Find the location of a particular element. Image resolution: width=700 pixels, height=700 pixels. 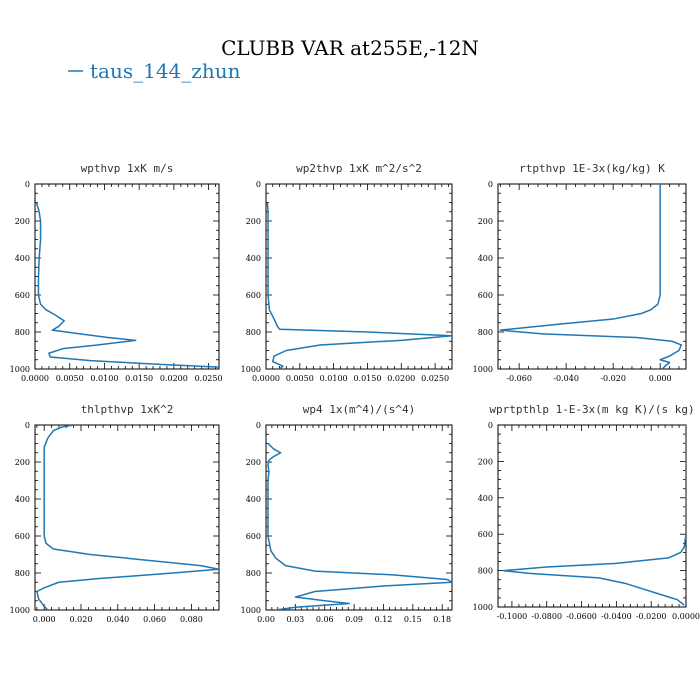

x-tick-label: 0.080 is located at coordinates (191, 619).